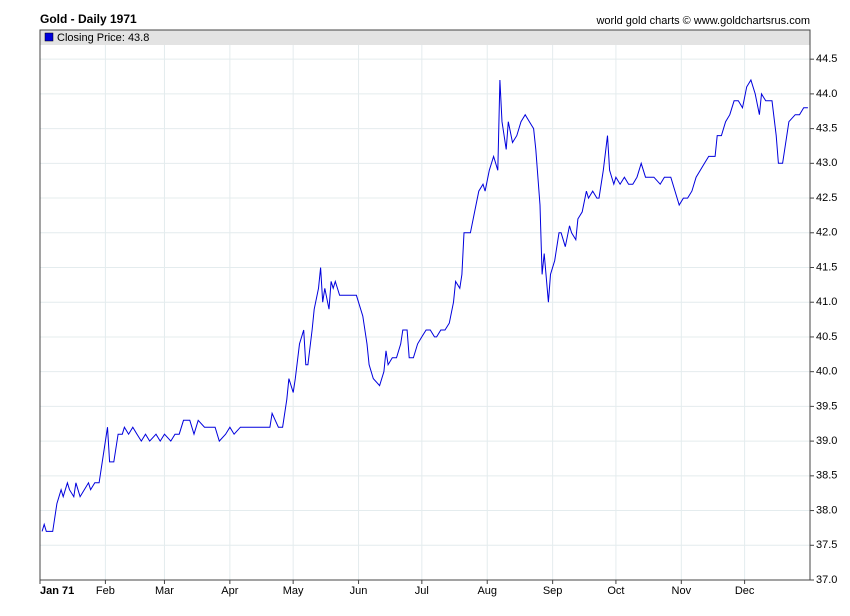 The height and width of the screenshot is (616, 850). Describe the element at coordinates (425, 37) in the screenshot. I see `legend-band` at that location.